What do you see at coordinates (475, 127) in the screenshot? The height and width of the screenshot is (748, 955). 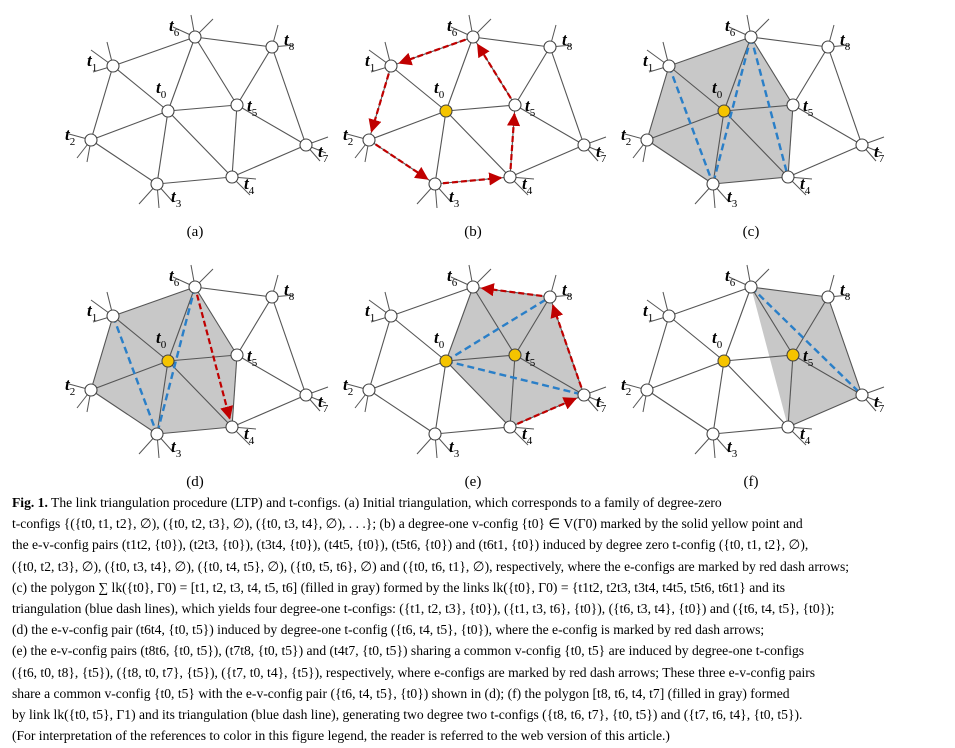 I see `panel-b: t6 t8 t1 t0 t5 t2 t7 t3 t4 (b)` at bounding box center [475, 127].